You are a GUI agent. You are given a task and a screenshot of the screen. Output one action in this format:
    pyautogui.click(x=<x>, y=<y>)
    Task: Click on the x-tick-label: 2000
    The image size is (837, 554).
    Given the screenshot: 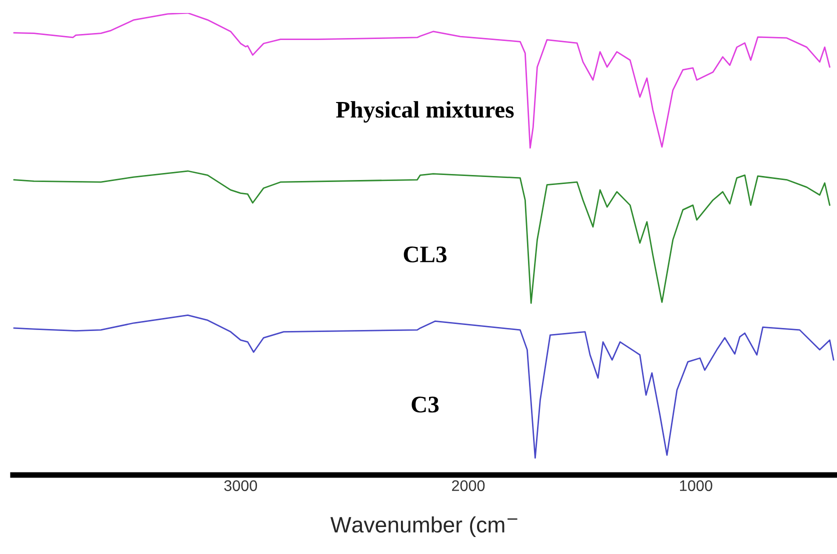 What is the action you would take?
    pyautogui.click(x=468, y=486)
    